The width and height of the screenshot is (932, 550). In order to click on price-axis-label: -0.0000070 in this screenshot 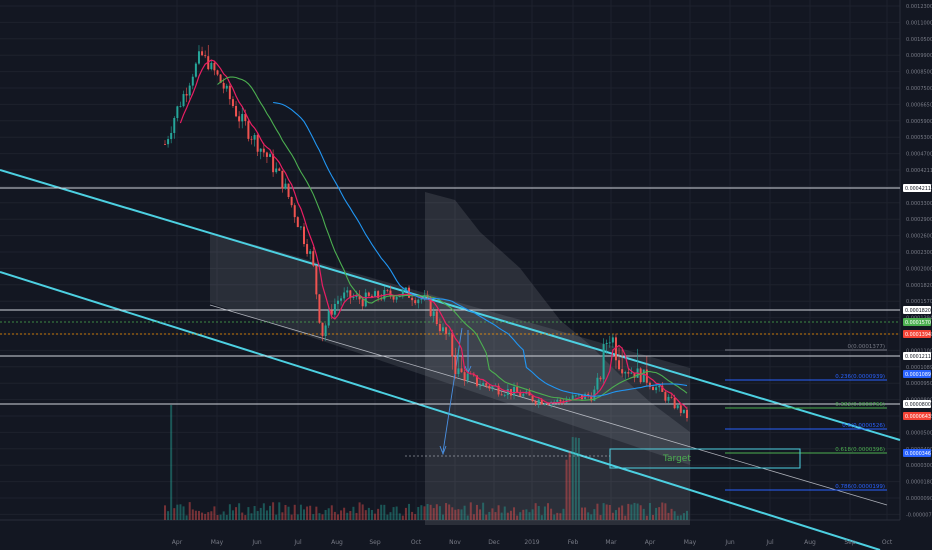, I will do `click(919, 515)`.